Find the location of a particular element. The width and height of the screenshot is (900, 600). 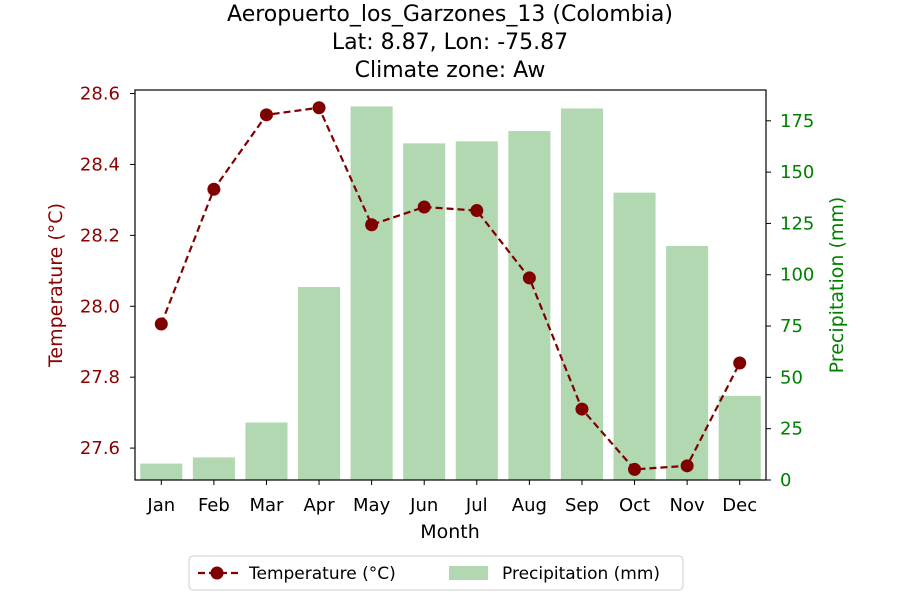

x-tick-label: Jul is located at coordinates (476, 505).